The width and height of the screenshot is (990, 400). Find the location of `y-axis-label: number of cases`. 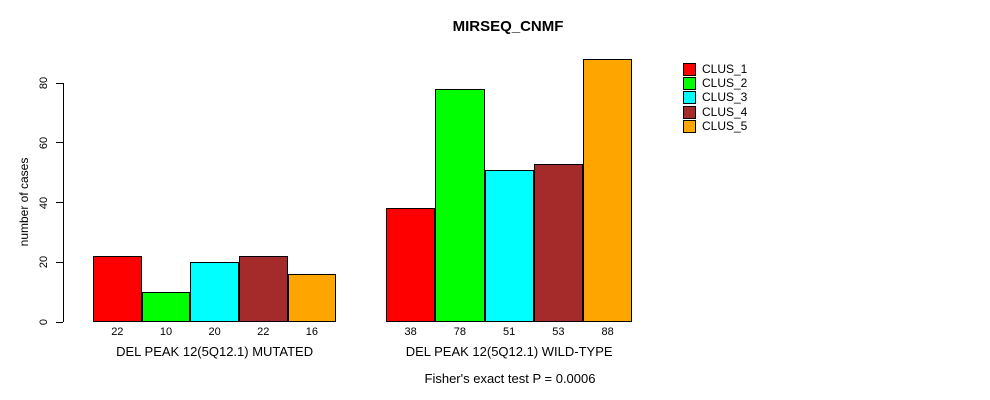

y-axis-label: number of cases is located at coordinates (24, 202).